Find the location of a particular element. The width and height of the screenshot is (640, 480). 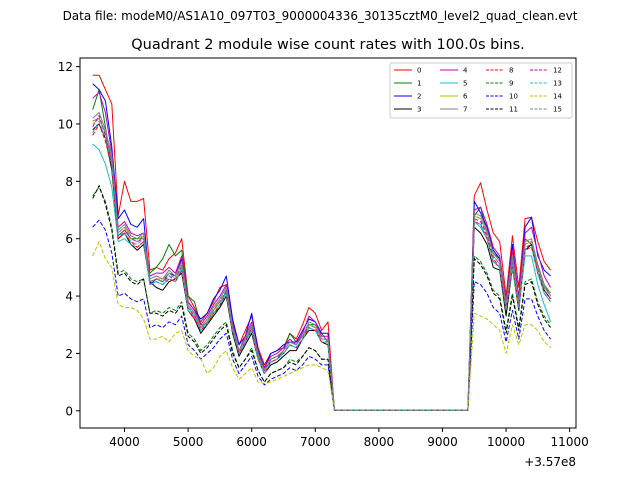

legend-label-8: 8 is located at coordinates (511, 71).